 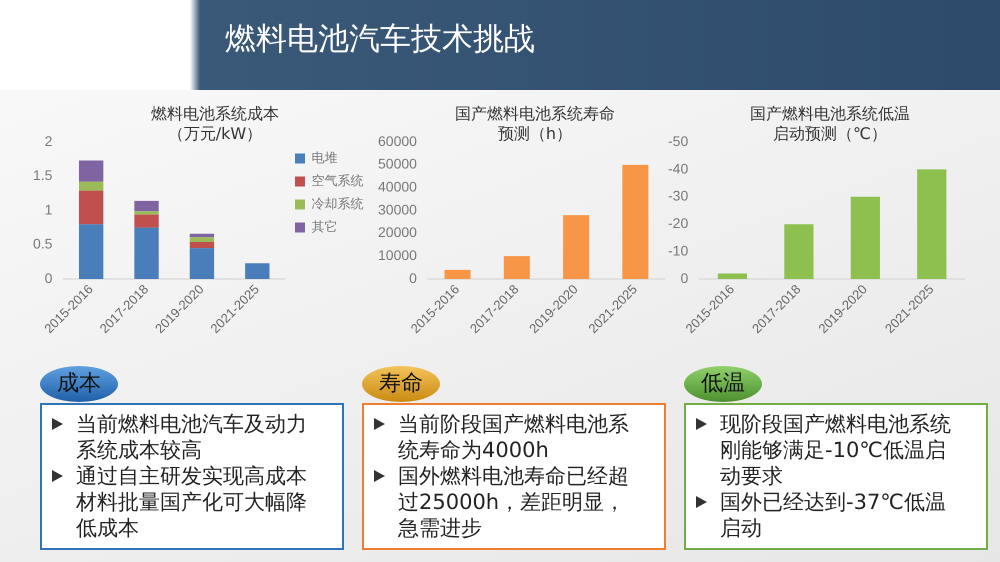 I want to click on chart-title: 燃料电池系统成本（万元/kW）, so click(x=215, y=124).